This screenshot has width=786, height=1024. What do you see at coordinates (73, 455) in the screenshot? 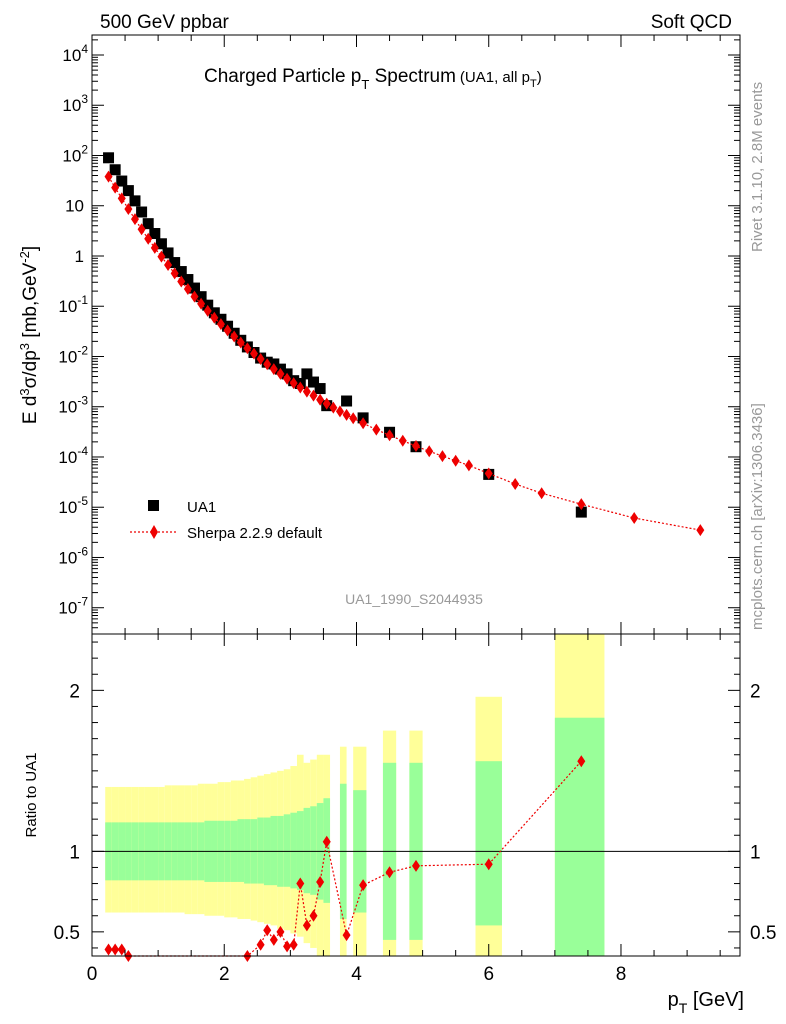
I see `main-y-tick-label: 10⁻⁴` at bounding box center [73, 455].